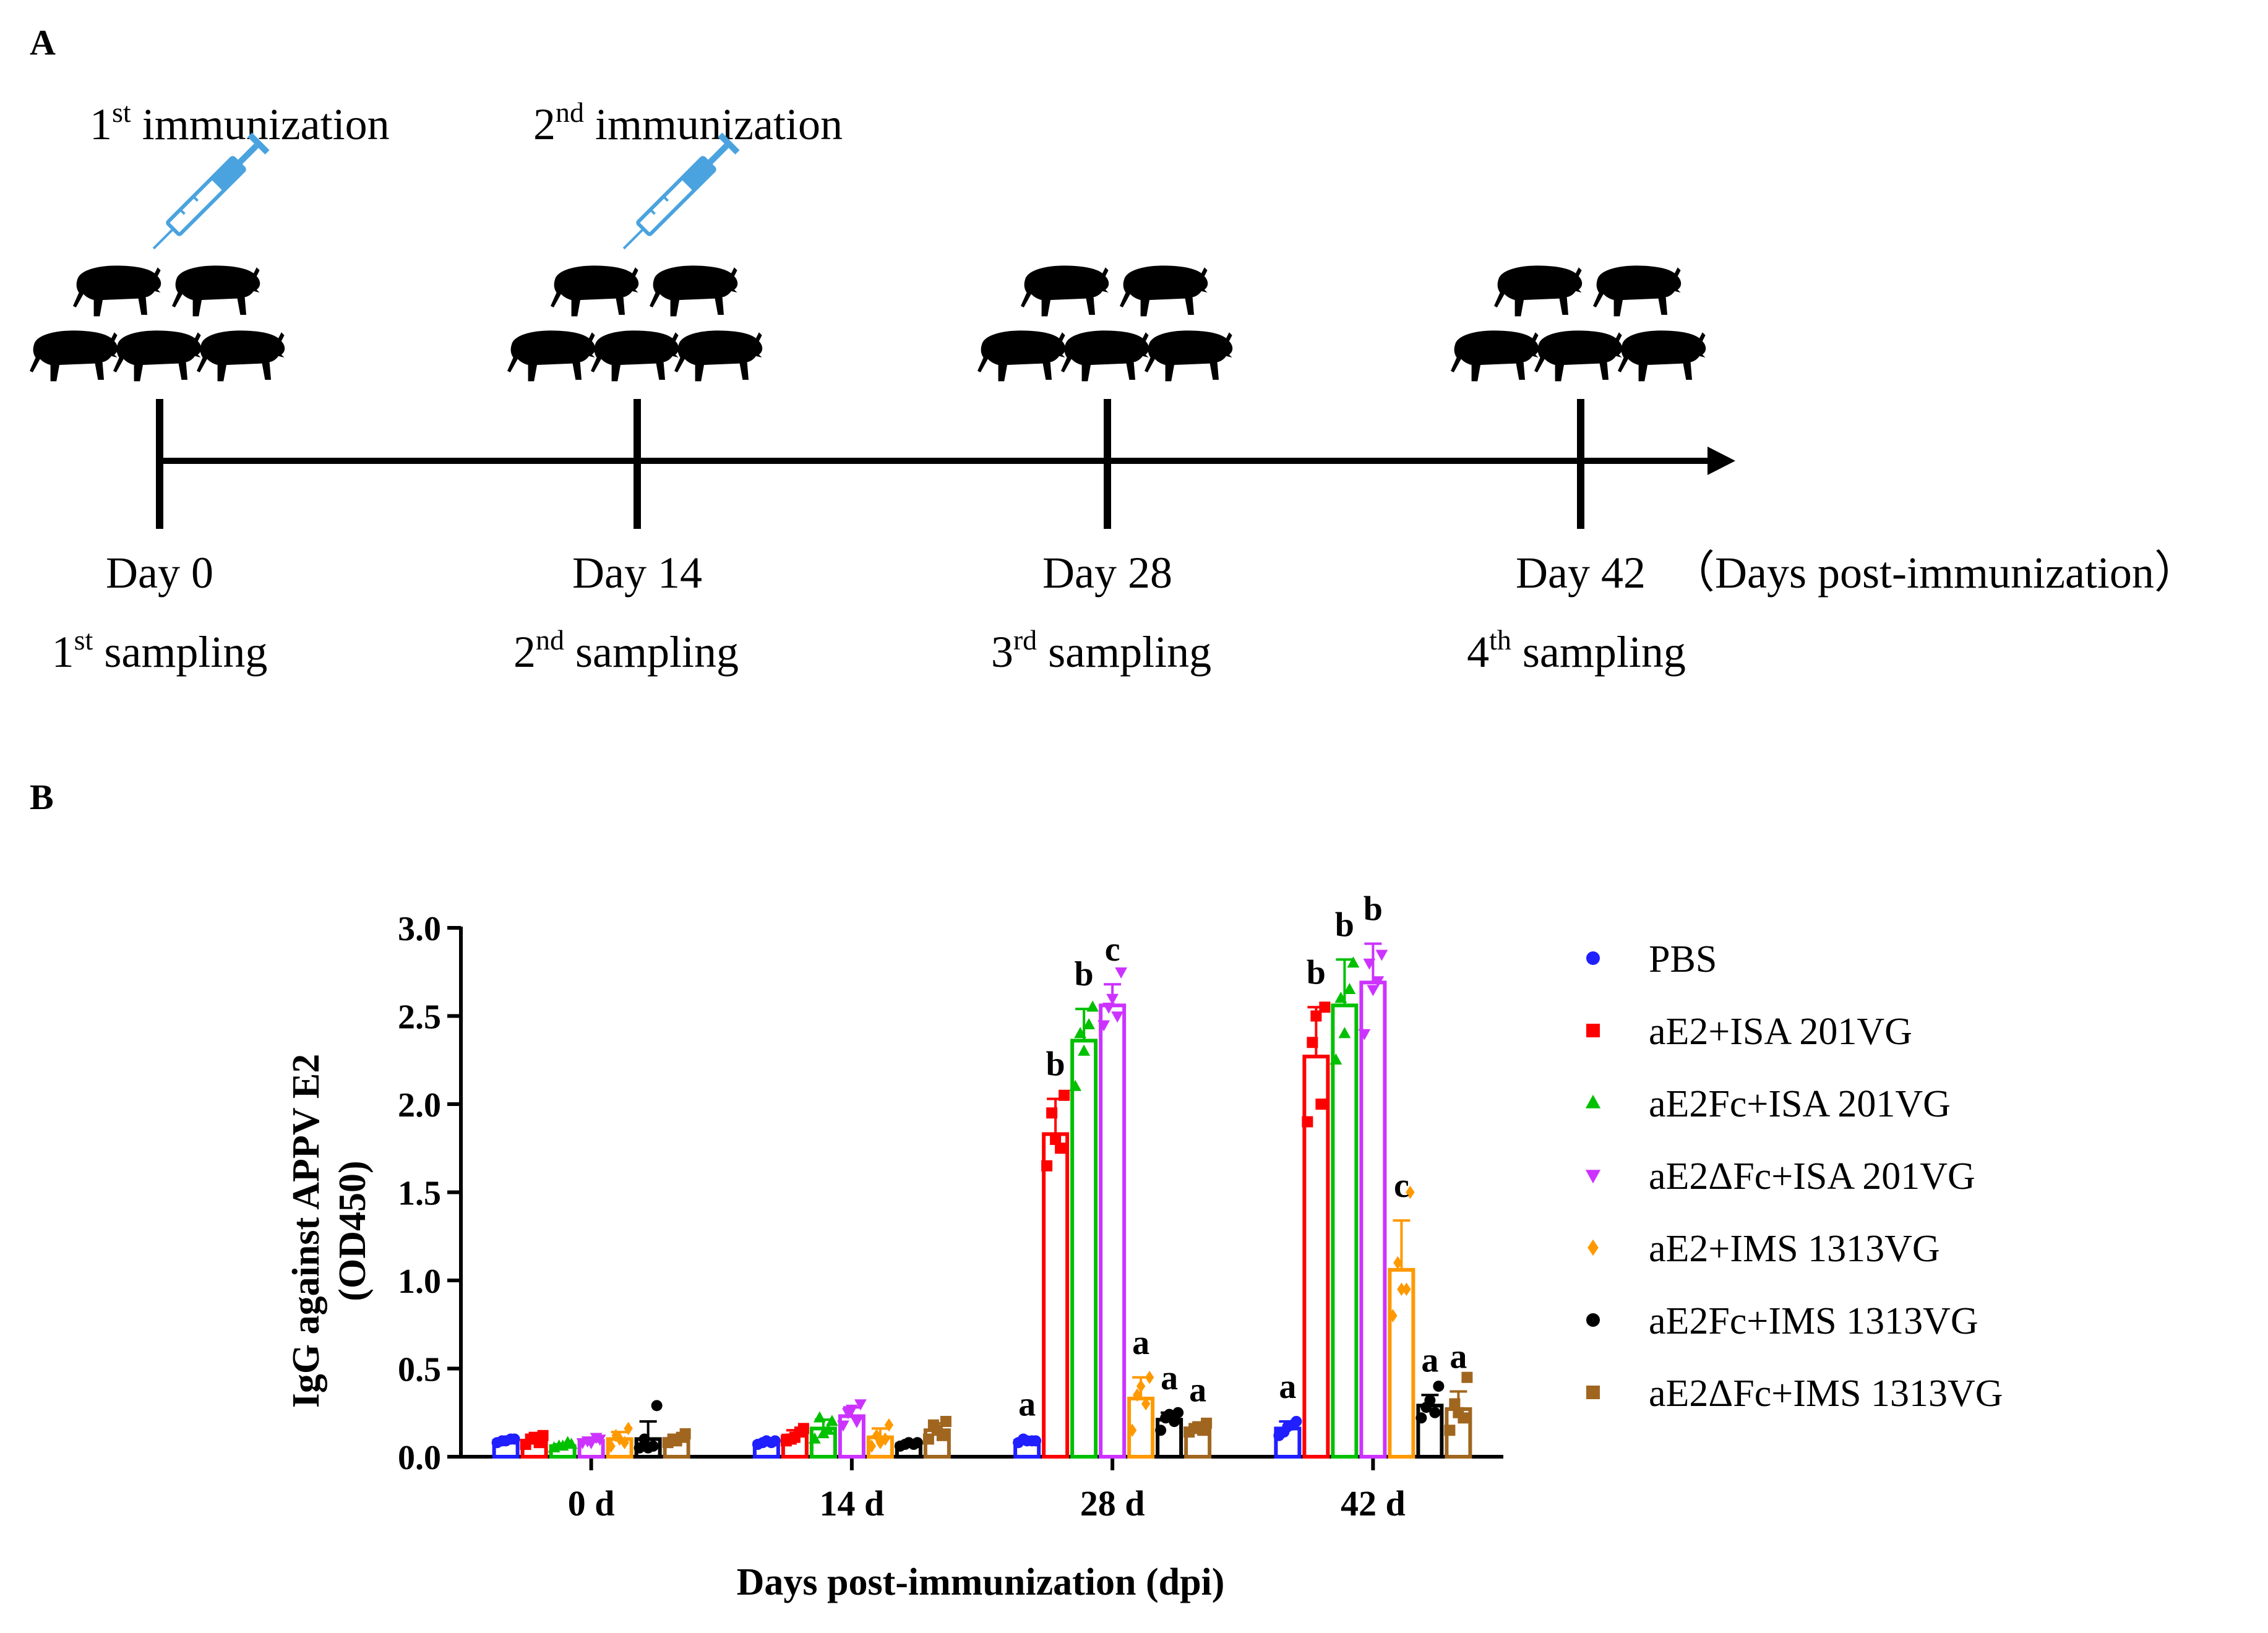  What do you see at coordinates (591, 1503) in the screenshot?
I see `x-tick-label: 0 d` at bounding box center [591, 1503].